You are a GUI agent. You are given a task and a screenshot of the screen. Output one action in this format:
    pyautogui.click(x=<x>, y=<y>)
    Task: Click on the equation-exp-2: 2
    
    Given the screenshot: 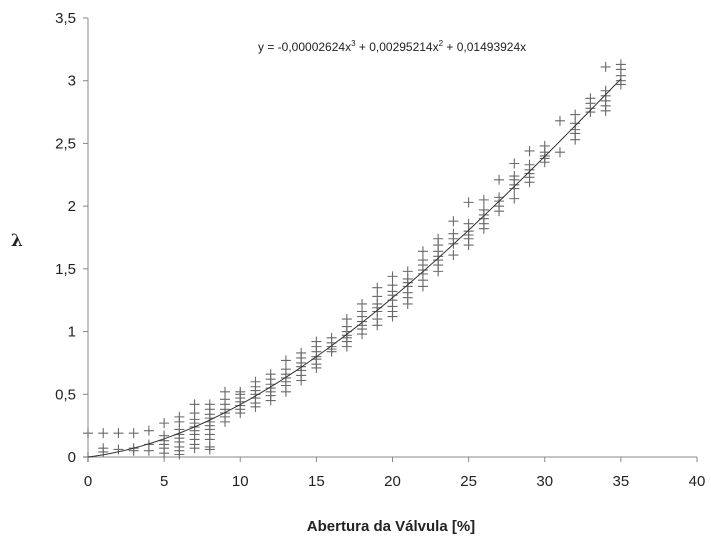 What is the action you would take?
    pyautogui.click(x=441, y=43)
    